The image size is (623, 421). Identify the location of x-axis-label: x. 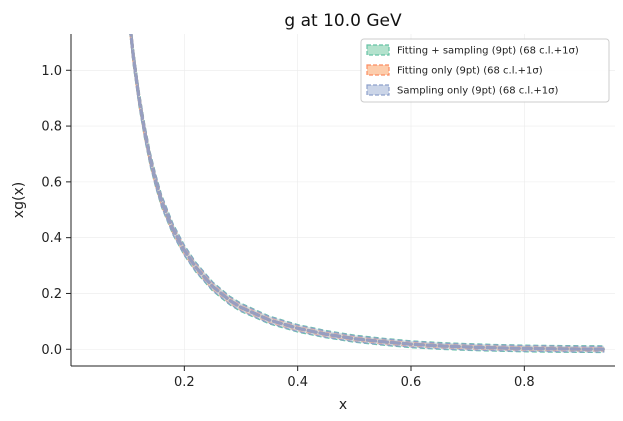
(343, 405).